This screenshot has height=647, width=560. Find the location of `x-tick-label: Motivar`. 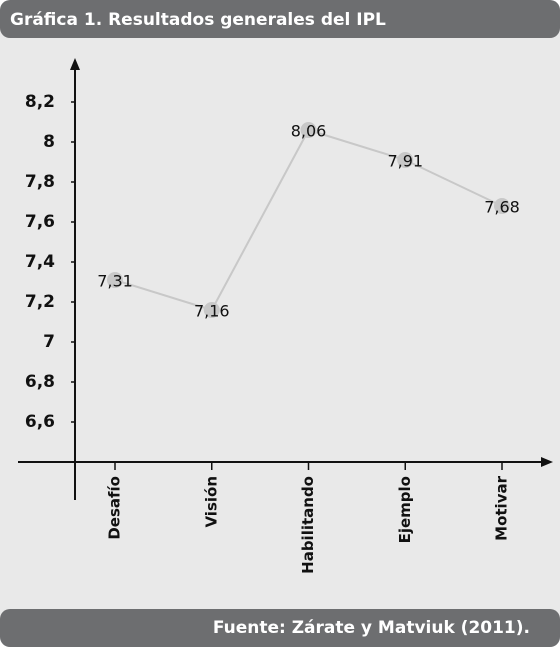

x-tick-label: Motivar is located at coordinates (502, 507).